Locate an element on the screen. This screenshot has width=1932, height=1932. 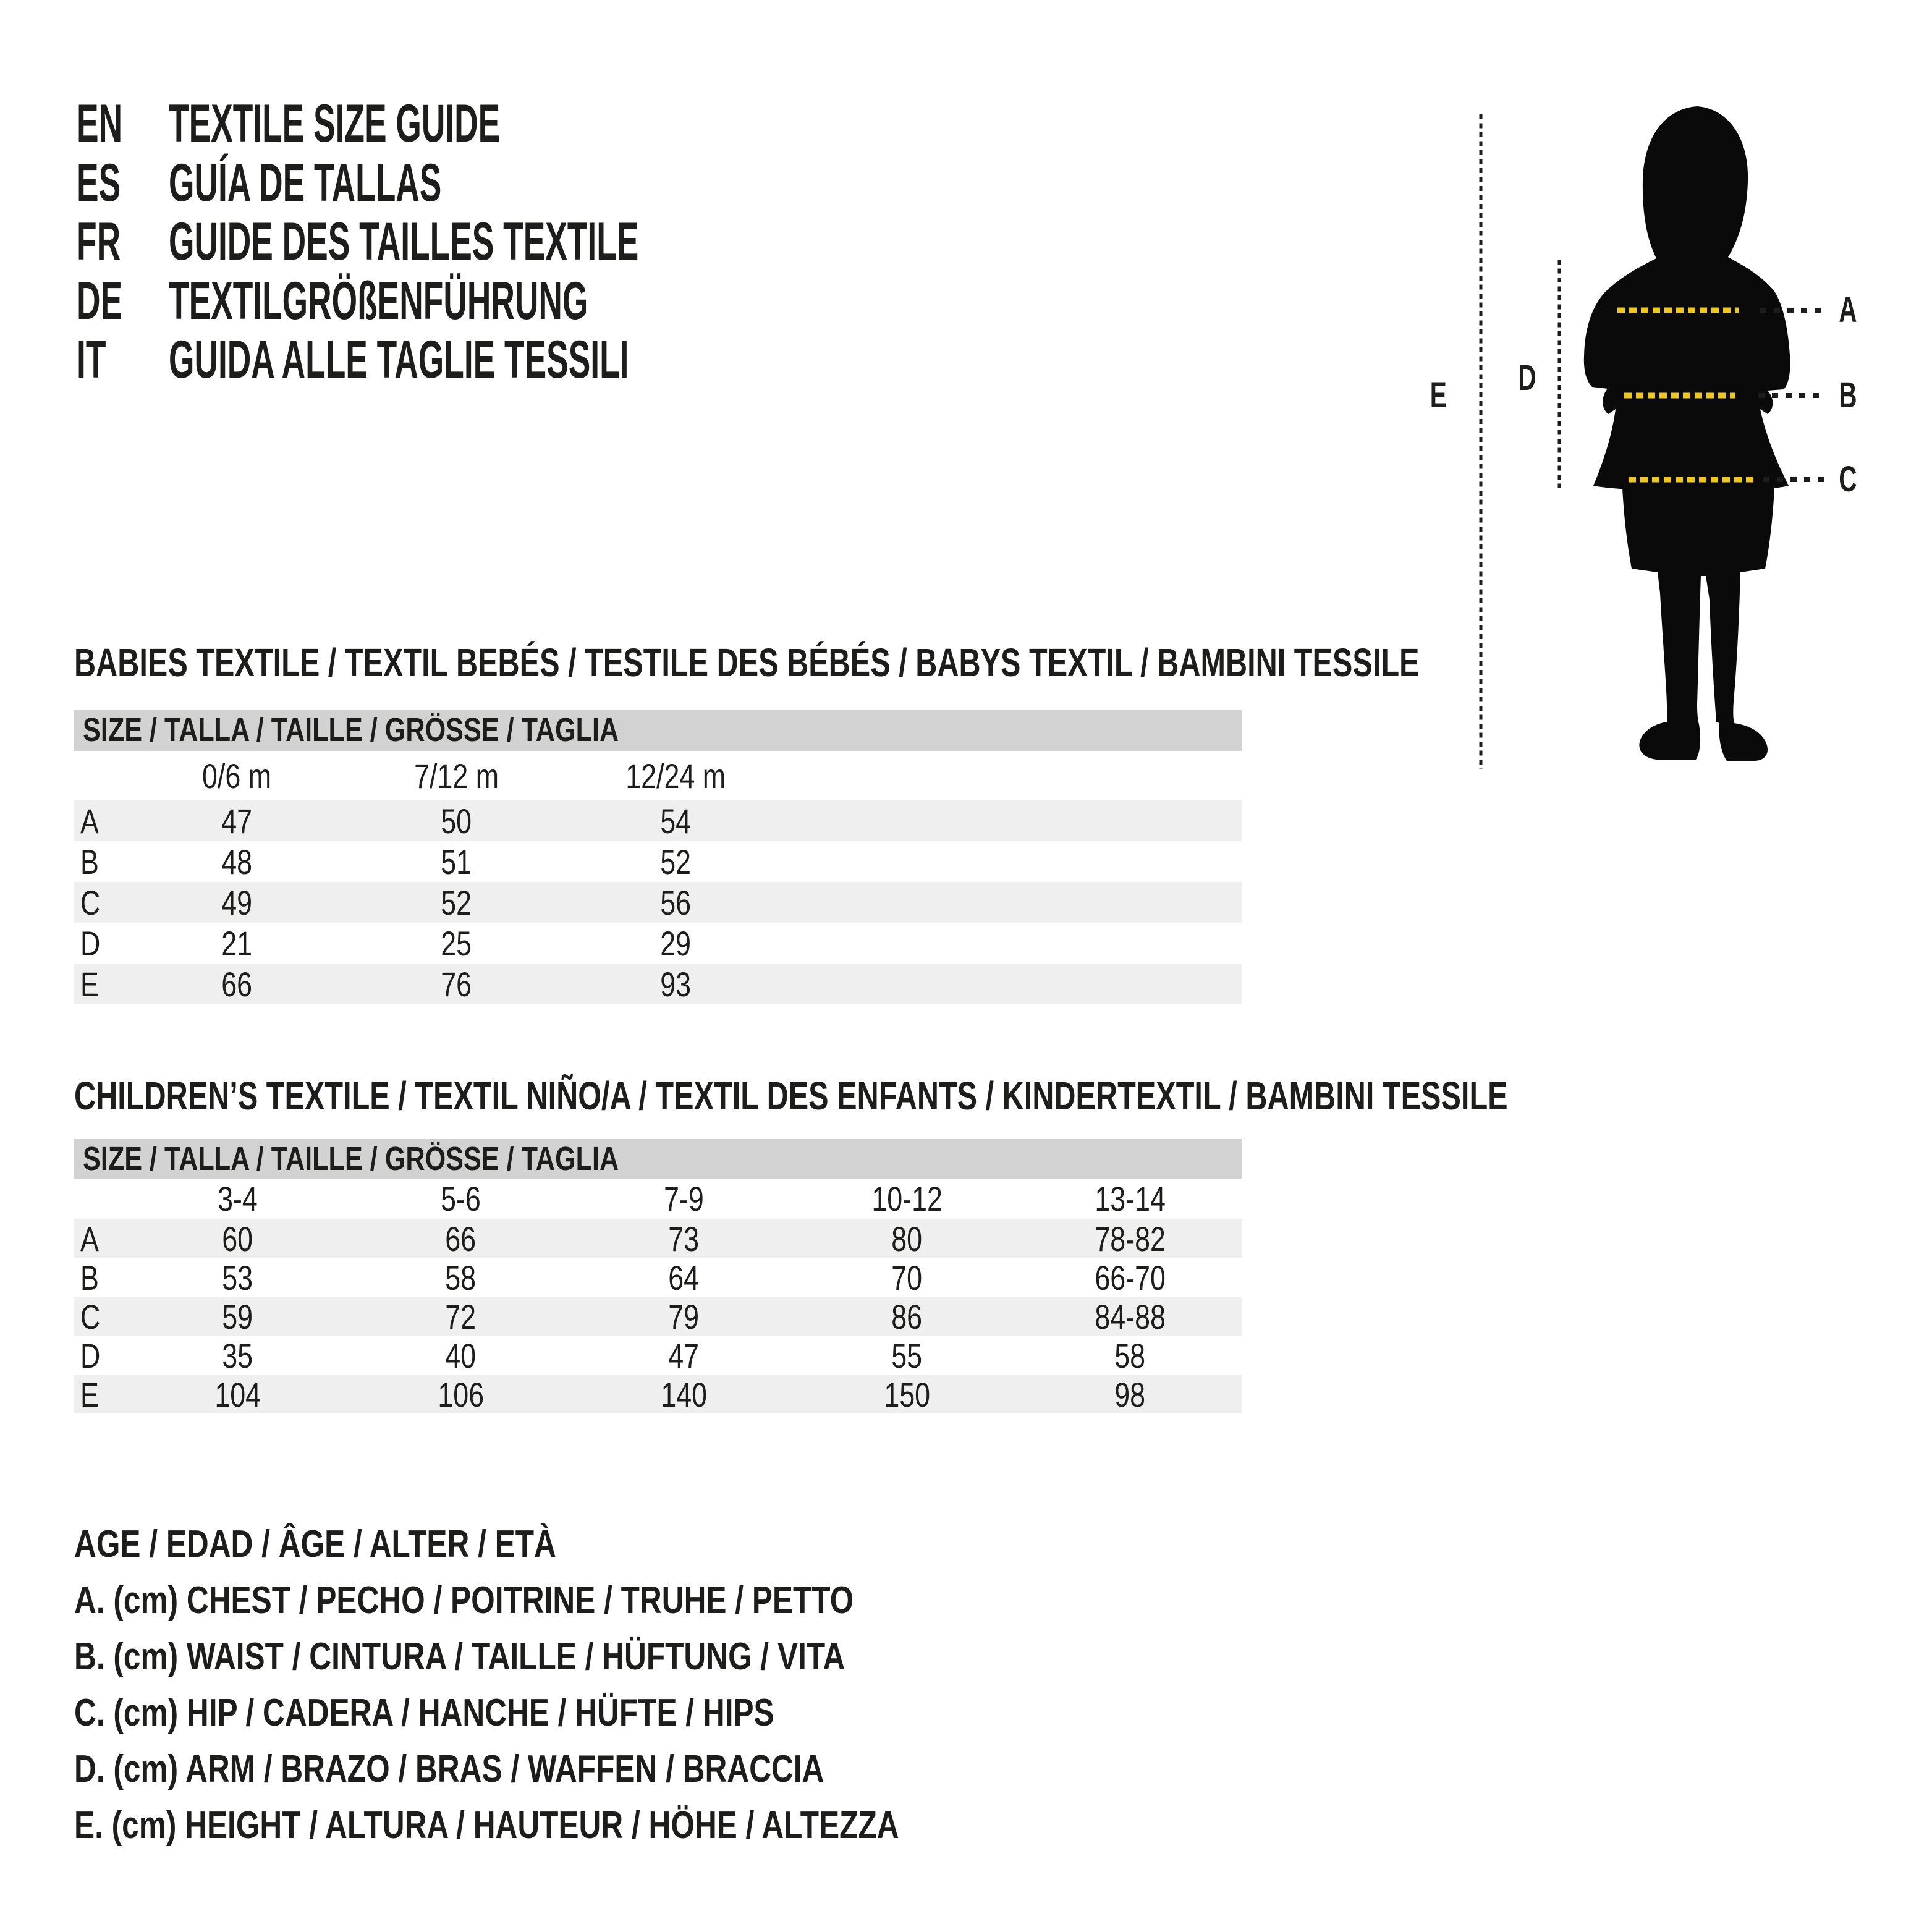
value-cell: 64 is located at coordinates (684, 1277).